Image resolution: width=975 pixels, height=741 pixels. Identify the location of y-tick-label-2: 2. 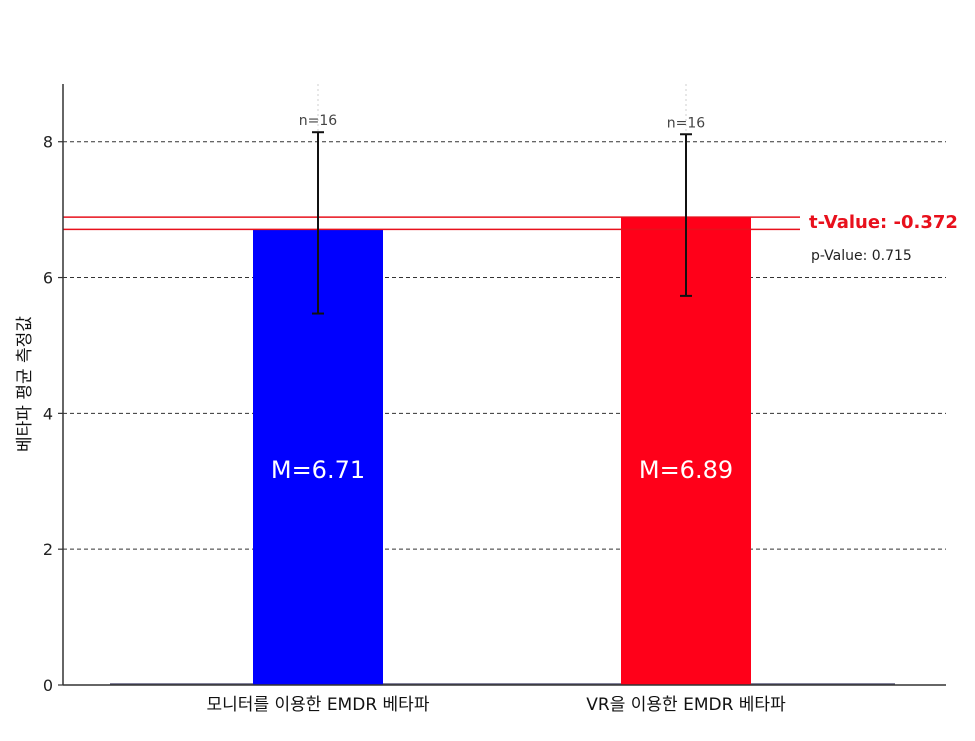
(48, 549).